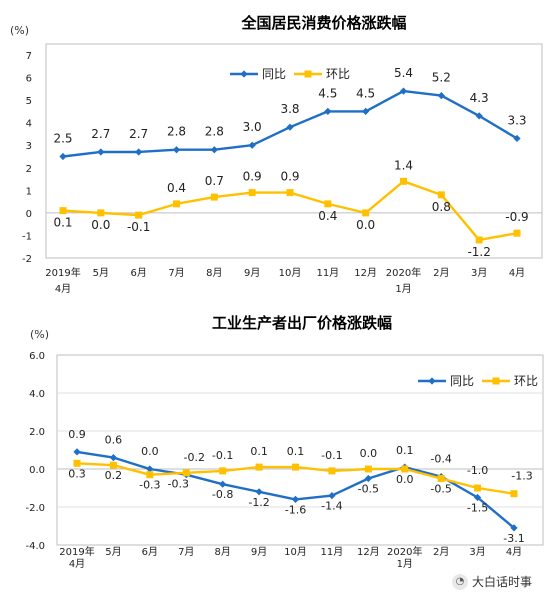 This screenshot has height=603, width=554. What do you see at coordinates (77, 434) in the screenshot?
I see `data-label: 0.9` at bounding box center [77, 434].